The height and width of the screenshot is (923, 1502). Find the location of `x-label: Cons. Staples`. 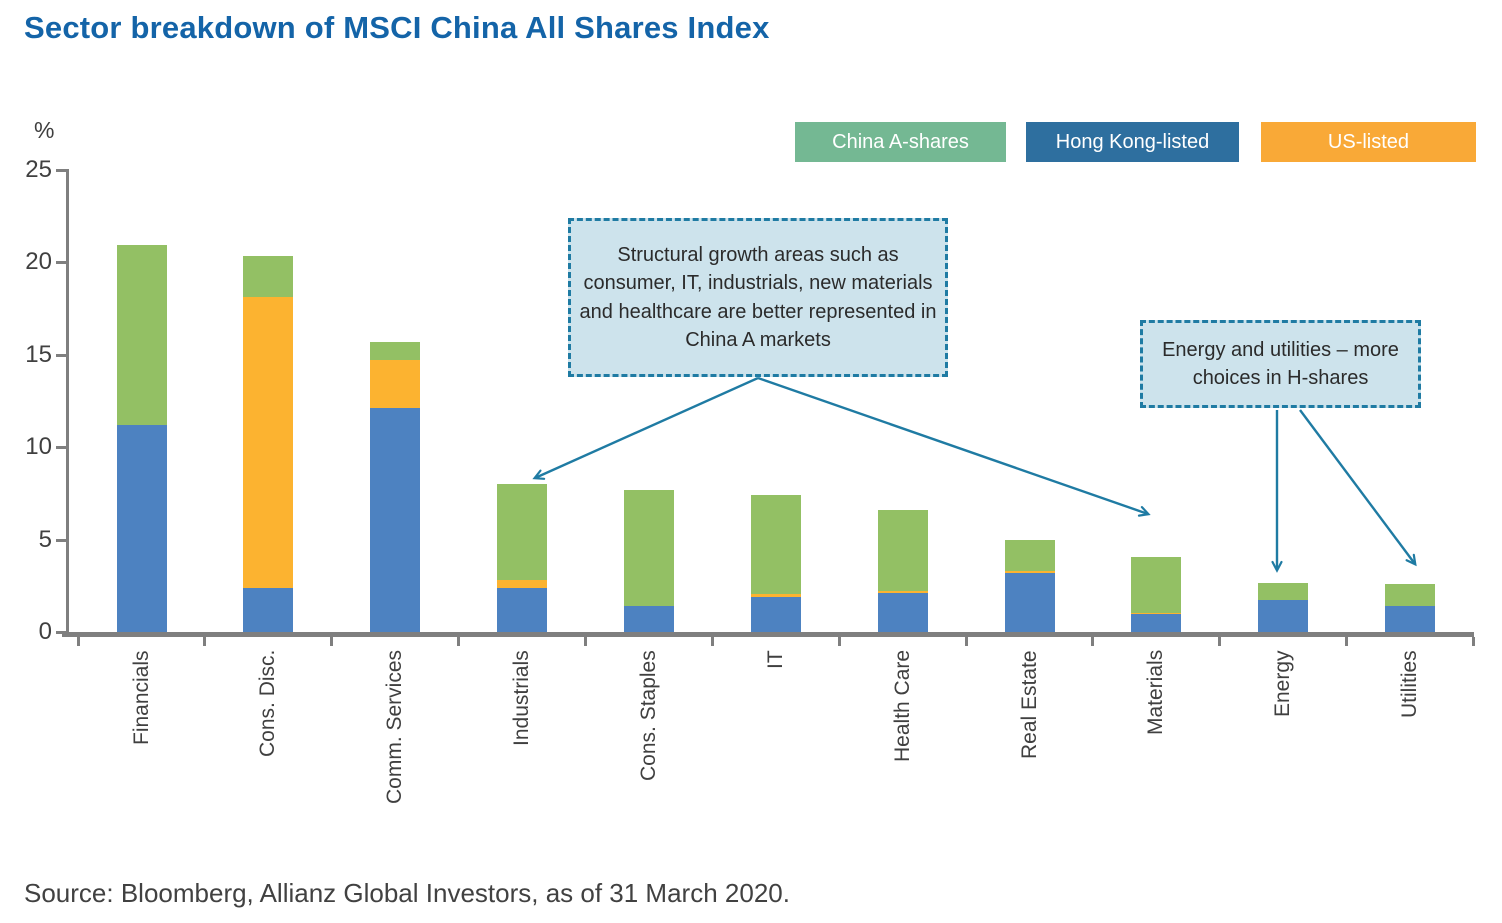

x-label: Cons. Staples is located at coordinates (649, 750).